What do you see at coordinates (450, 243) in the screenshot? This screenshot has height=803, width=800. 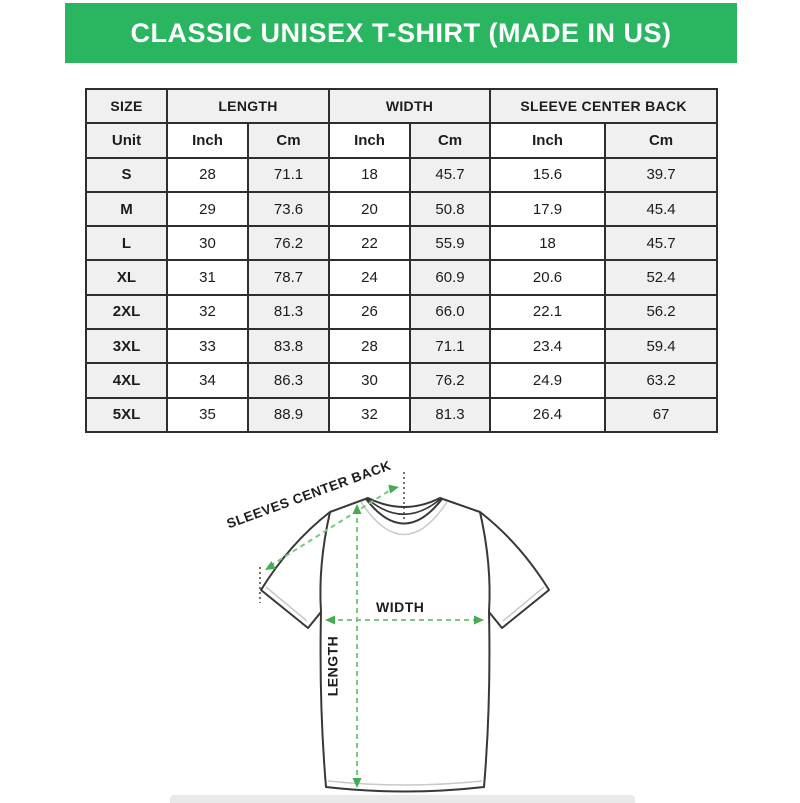 I see `width-cm-value: 55.9` at bounding box center [450, 243].